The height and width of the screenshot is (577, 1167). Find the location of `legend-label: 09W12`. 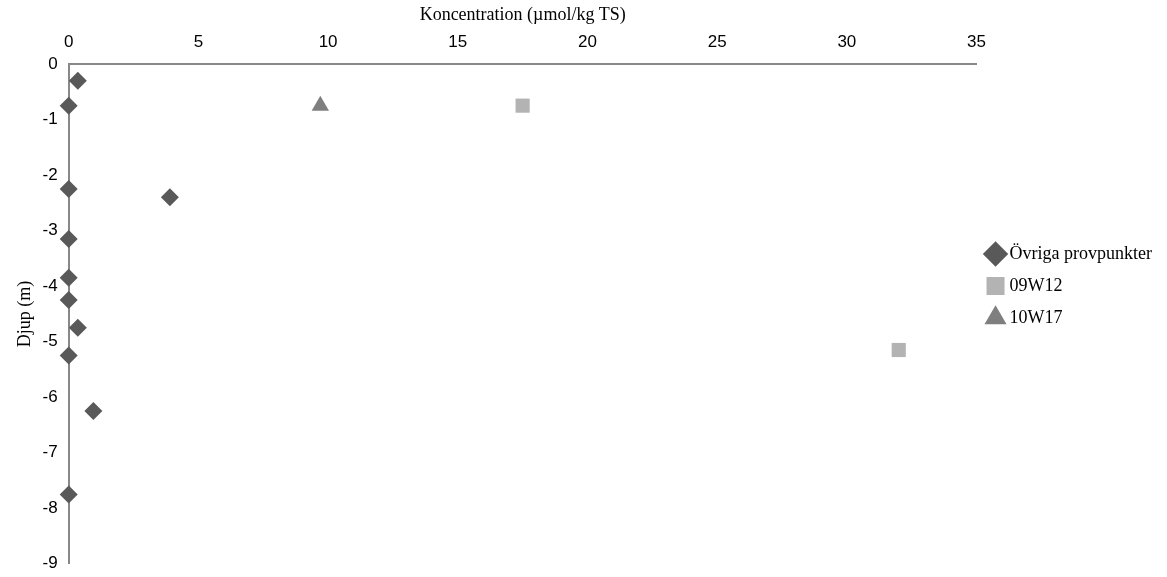

legend-label: 09W12 is located at coordinates (1036, 284).